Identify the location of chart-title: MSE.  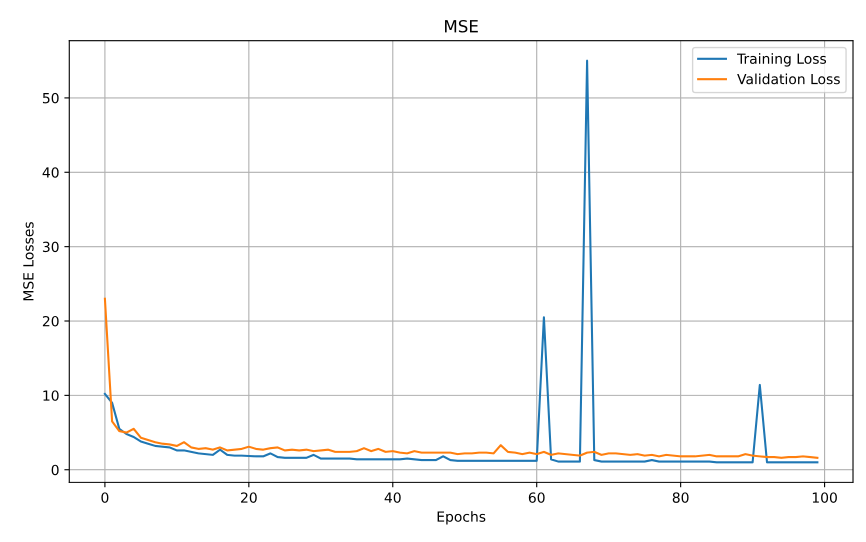
(461, 26).